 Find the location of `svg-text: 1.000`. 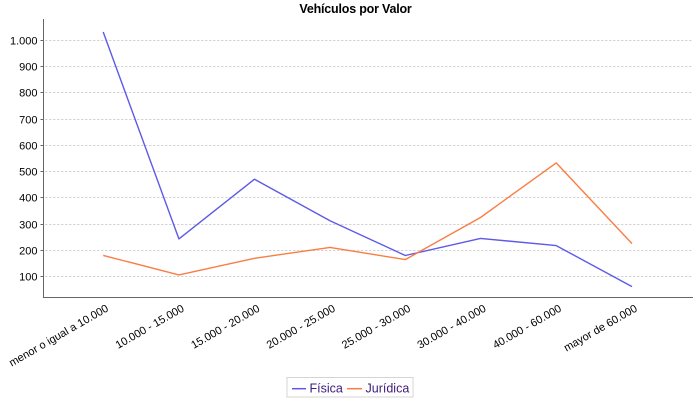

svg-text: 1.000 is located at coordinates (24, 42).